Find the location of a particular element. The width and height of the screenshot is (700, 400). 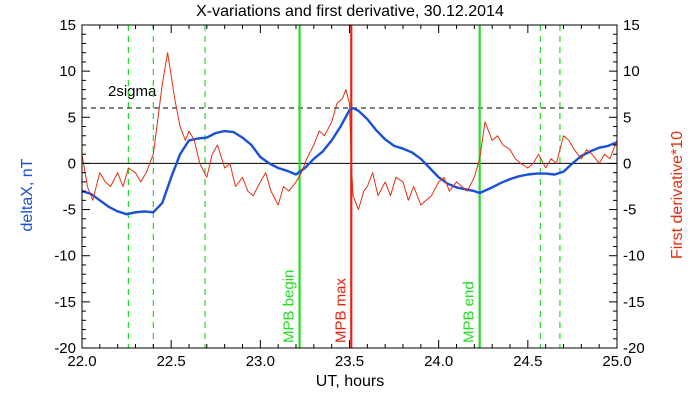

mpb-max-label: MPB max is located at coordinates (340, 310).